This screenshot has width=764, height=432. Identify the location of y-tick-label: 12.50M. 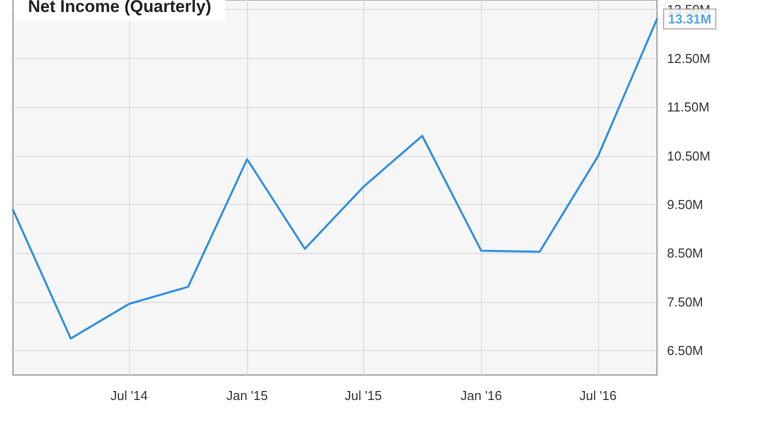
(688, 58).